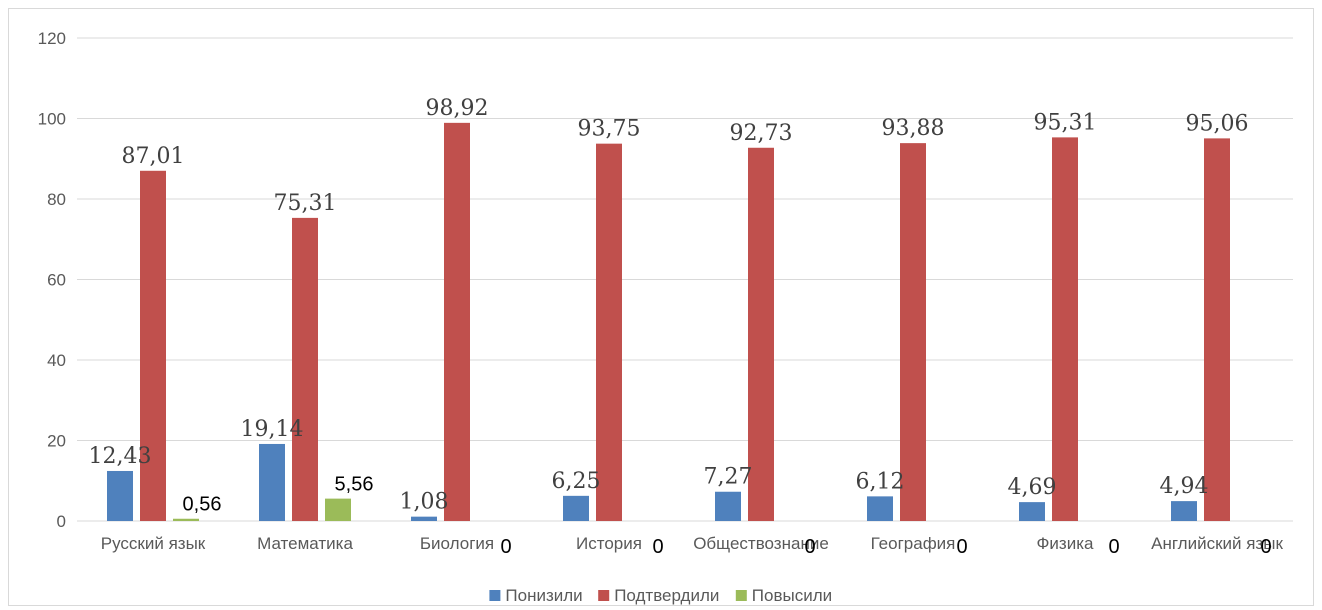 This screenshot has height=610, width=1322. I want to click on legend-entry: Подтвердили, so click(666, 595).